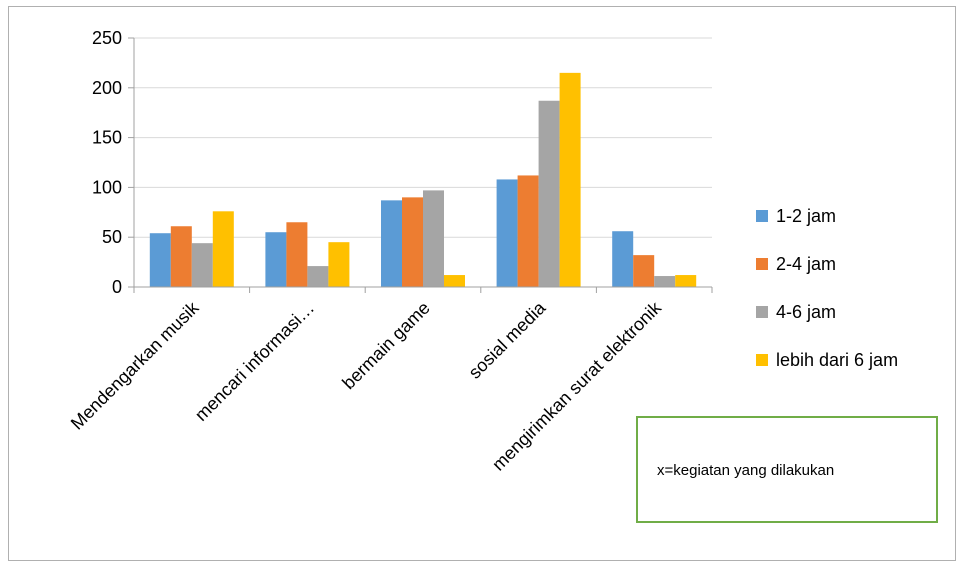  What do you see at coordinates (827, 288) in the screenshot?
I see `legend: 1-2 jam 2-4 jam 4-6 jam lebih dari 6 jam` at bounding box center [827, 288].